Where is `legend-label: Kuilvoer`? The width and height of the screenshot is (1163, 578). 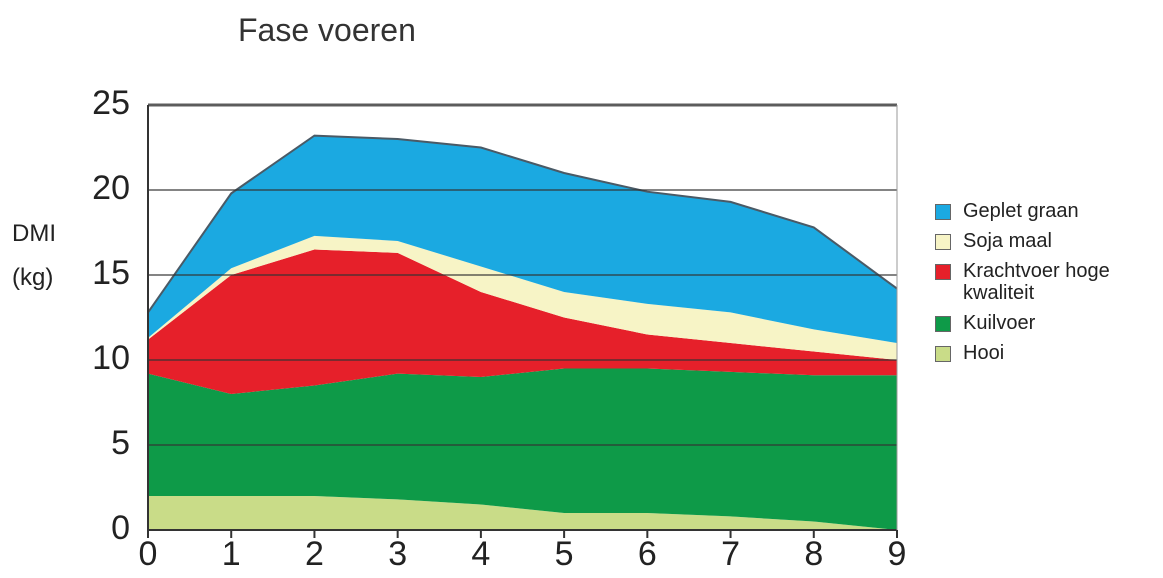 legend-label: Kuilvoer is located at coordinates (999, 323).